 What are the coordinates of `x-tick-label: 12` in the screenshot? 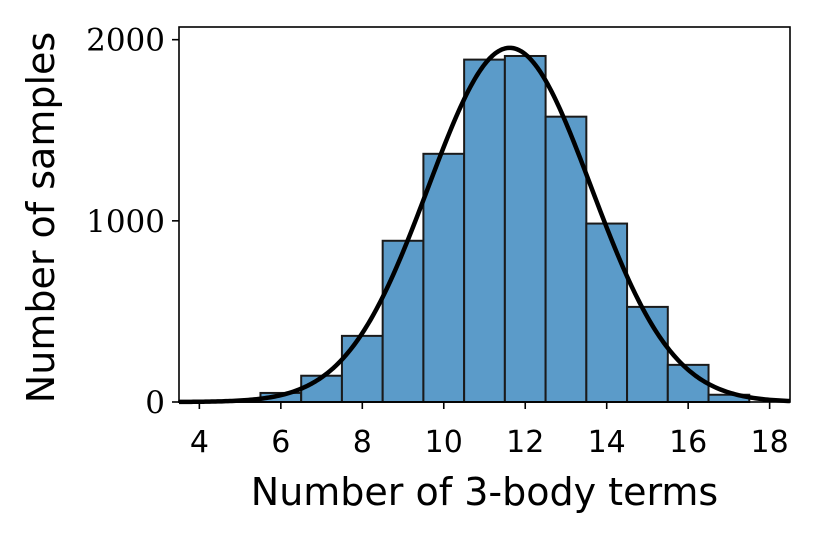 It's located at (525, 442).